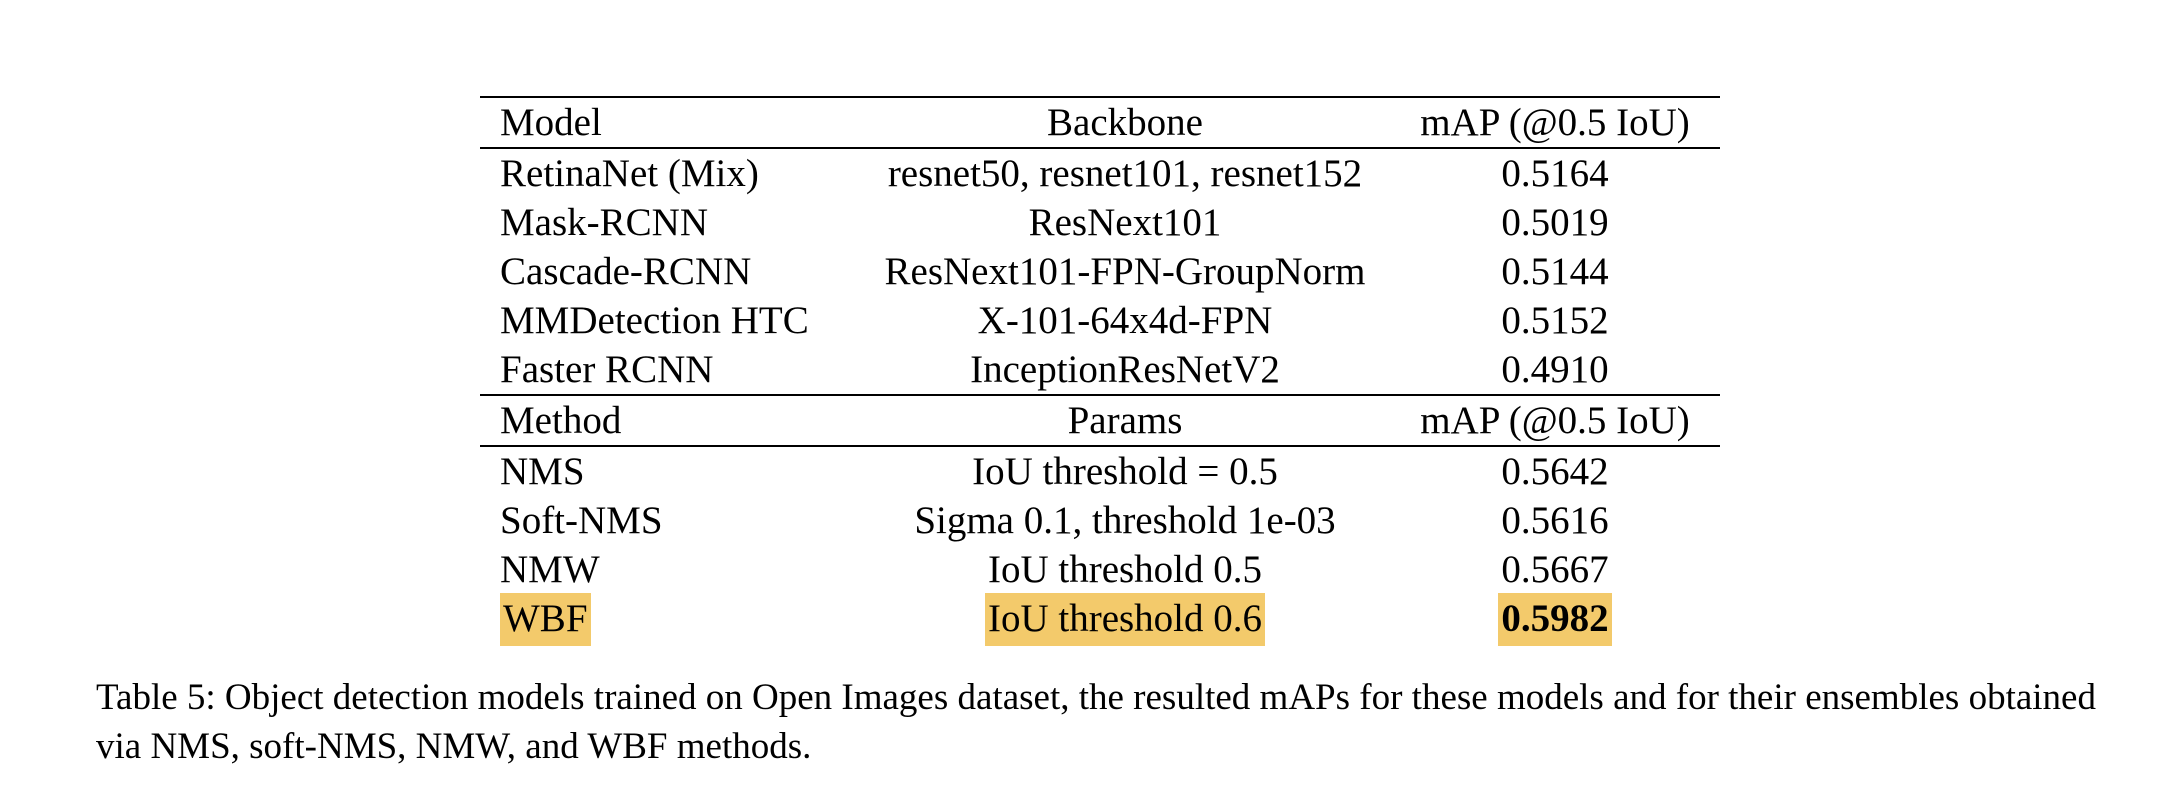 The width and height of the screenshot is (2176, 800). What do you see at coordinates (1125, 420) in the screenshot?
I see `header-cell: Params` at bounding box center [1125, 420].